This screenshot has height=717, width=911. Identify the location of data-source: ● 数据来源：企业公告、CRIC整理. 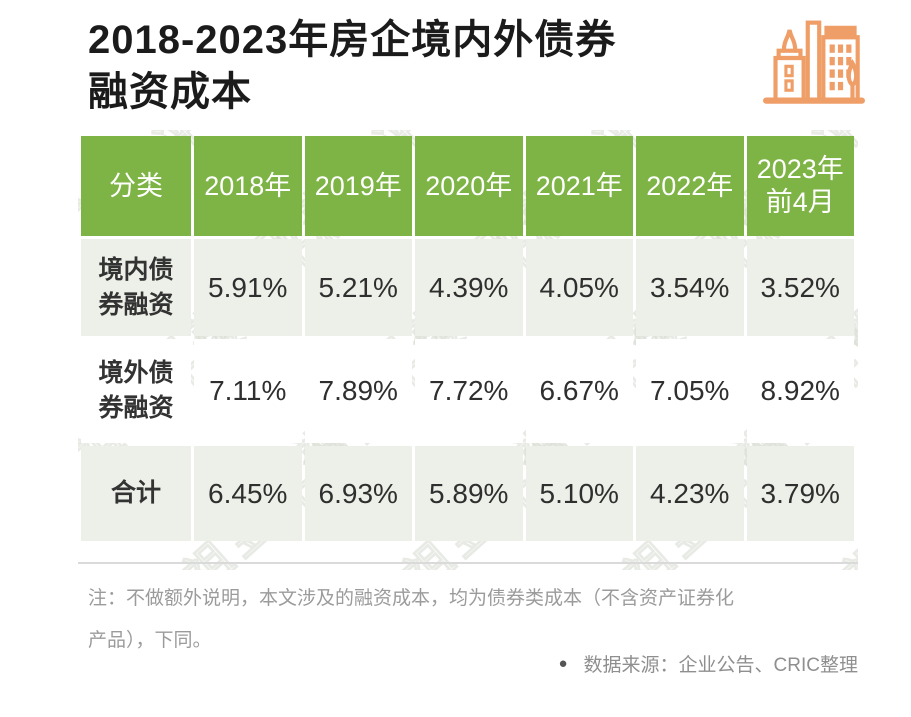
(708, 663).